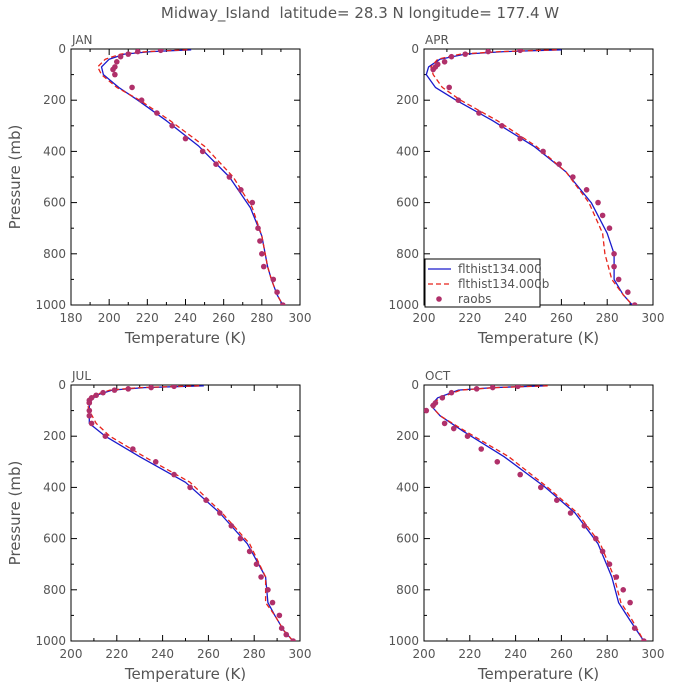 The image size is (700, 700). What do you see at coordinates (50, 305) in the screenshot?
I see `y-tick-label: 1000` at bounding box center [50, 305].